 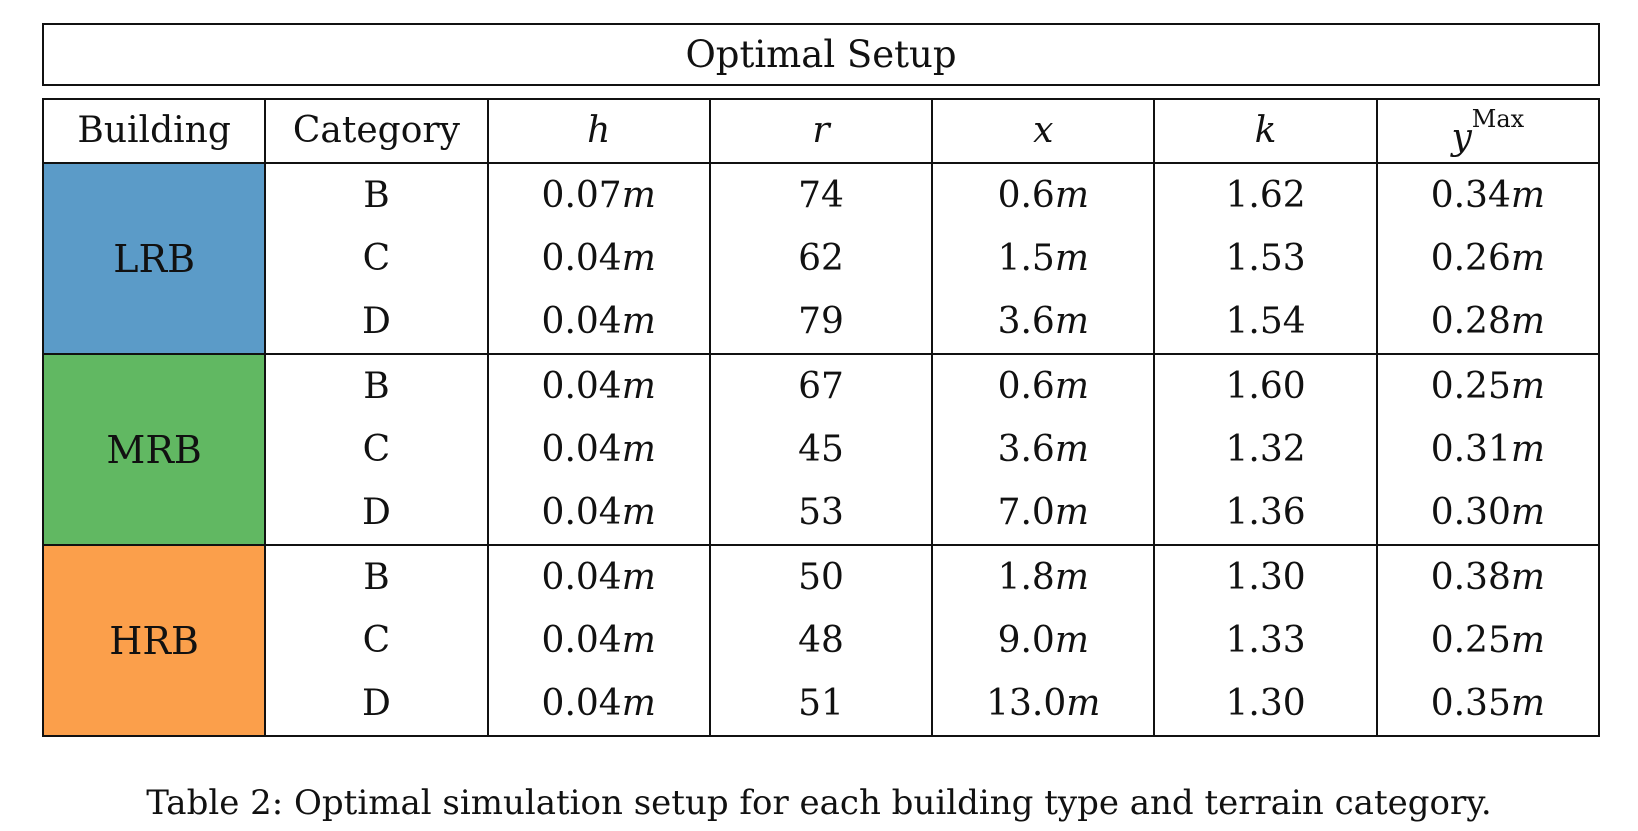 I want to click on k-cell: 1.30, so click(x=1265, y=577).